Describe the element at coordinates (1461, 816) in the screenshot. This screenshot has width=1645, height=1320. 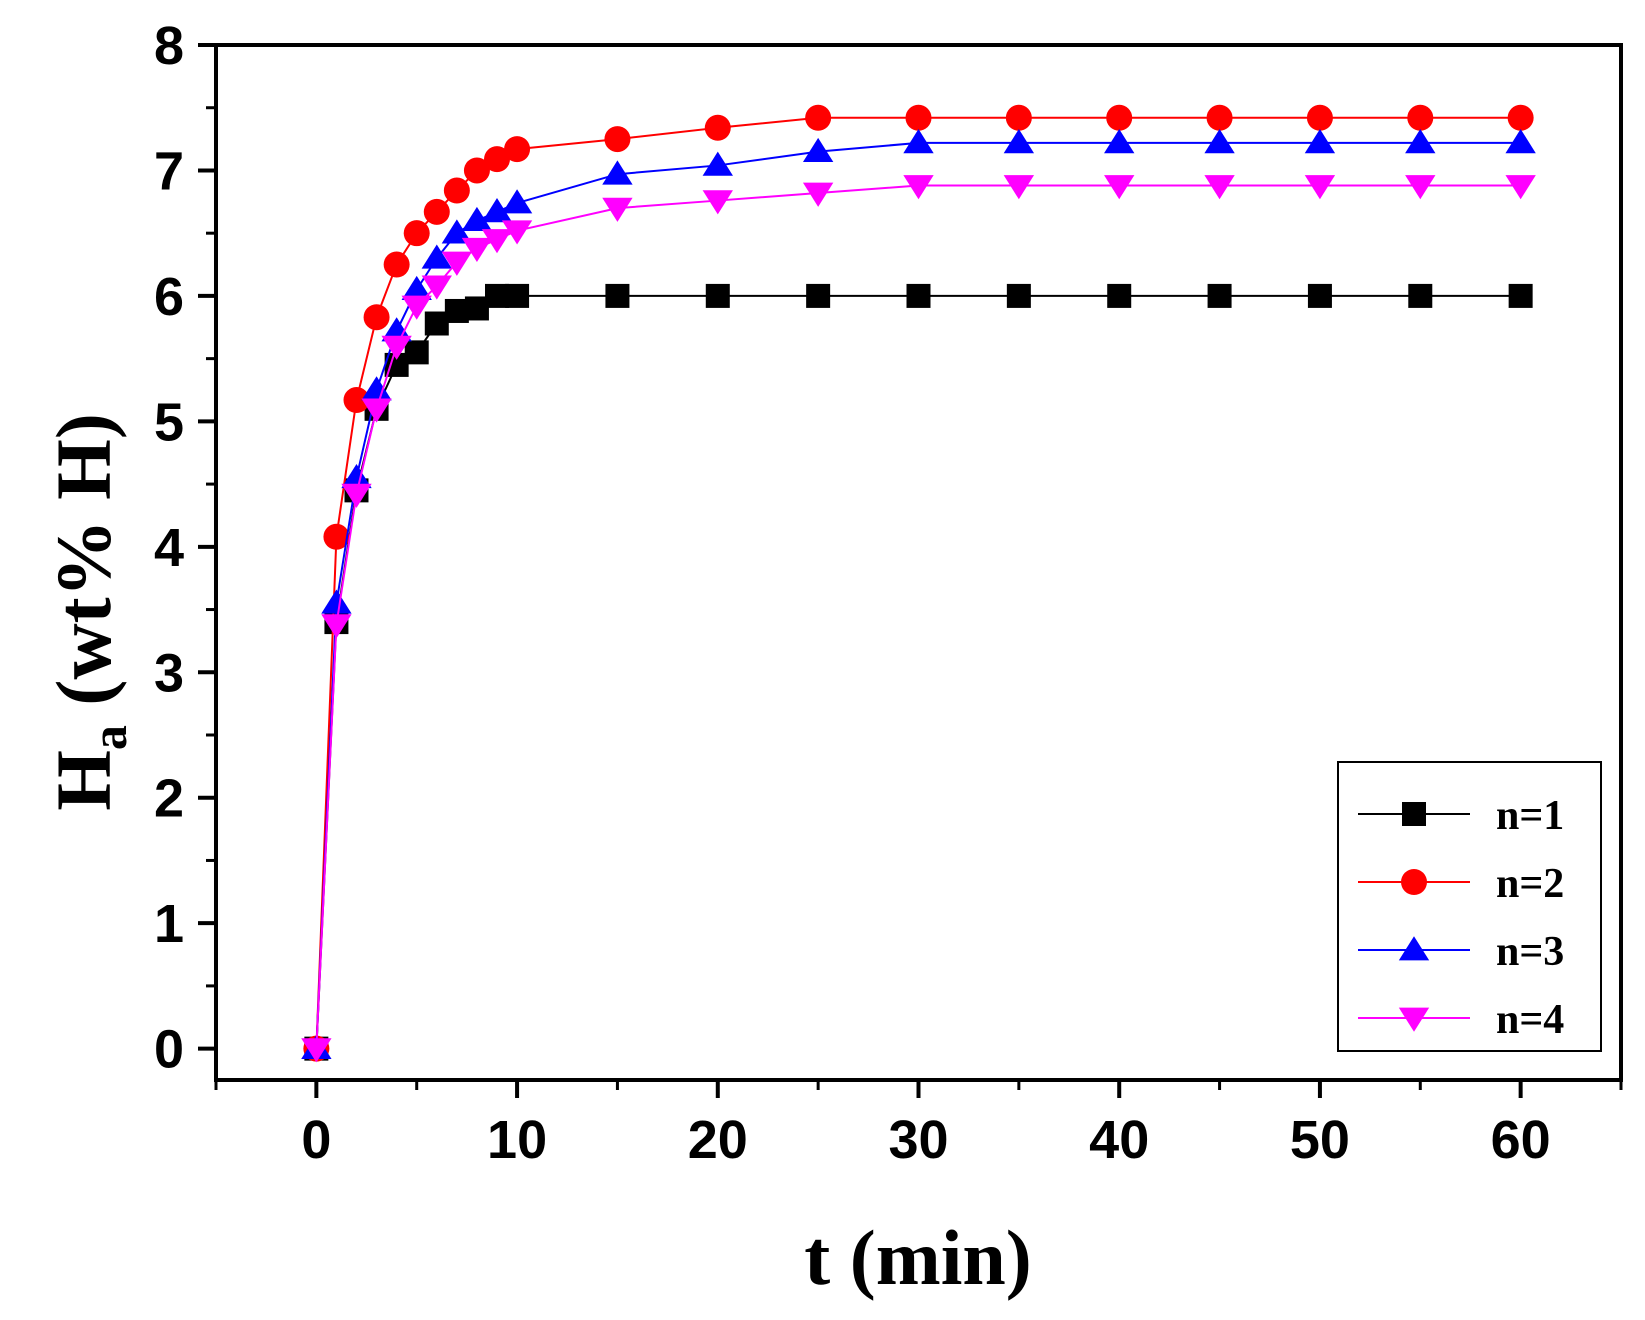
I see `legend-item-n=1: n=1` at that location.